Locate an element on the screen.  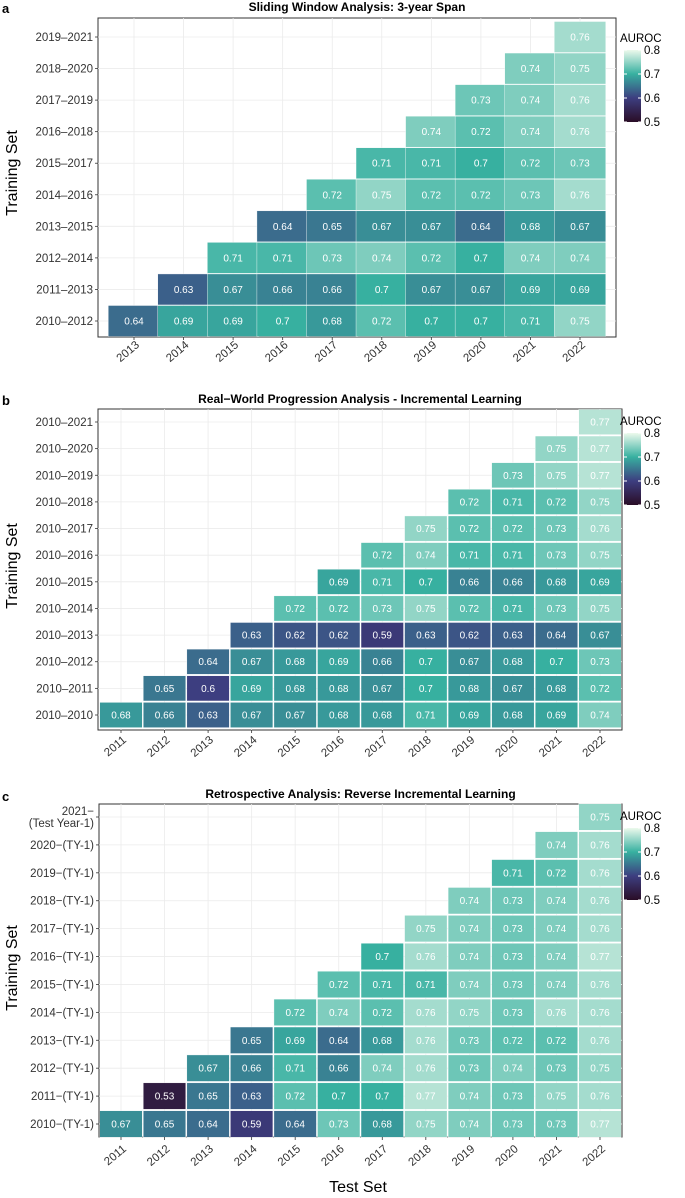
y-tick-label: 2016−(TY-1) is located at coordinates (62, 958).